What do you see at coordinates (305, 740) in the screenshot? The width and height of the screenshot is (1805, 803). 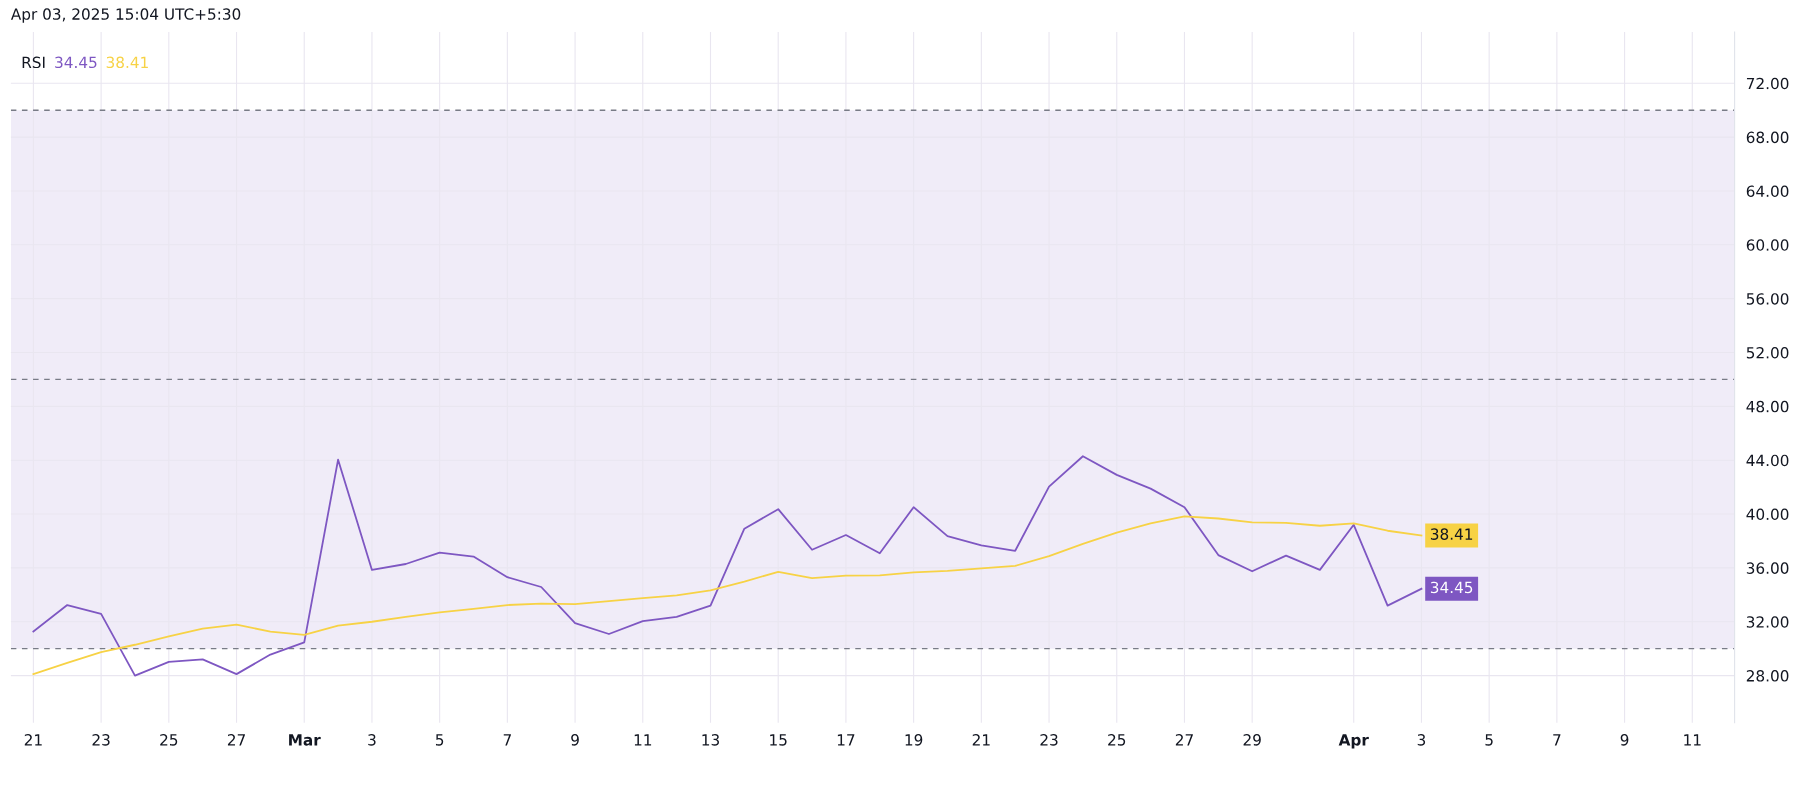 I see `x-tick-label: Mar` at bounding box center [305, 740].